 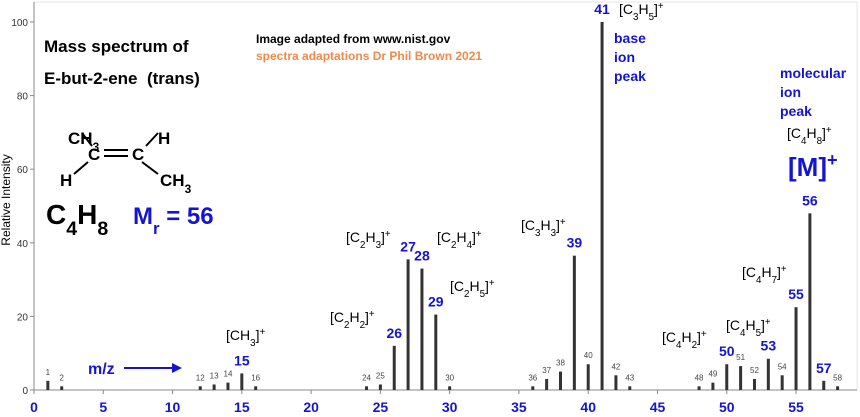 What do you see at coordinates (77, 219) in the screenshot?
I see `formula: C4H8` at bounding box center [77, 219].